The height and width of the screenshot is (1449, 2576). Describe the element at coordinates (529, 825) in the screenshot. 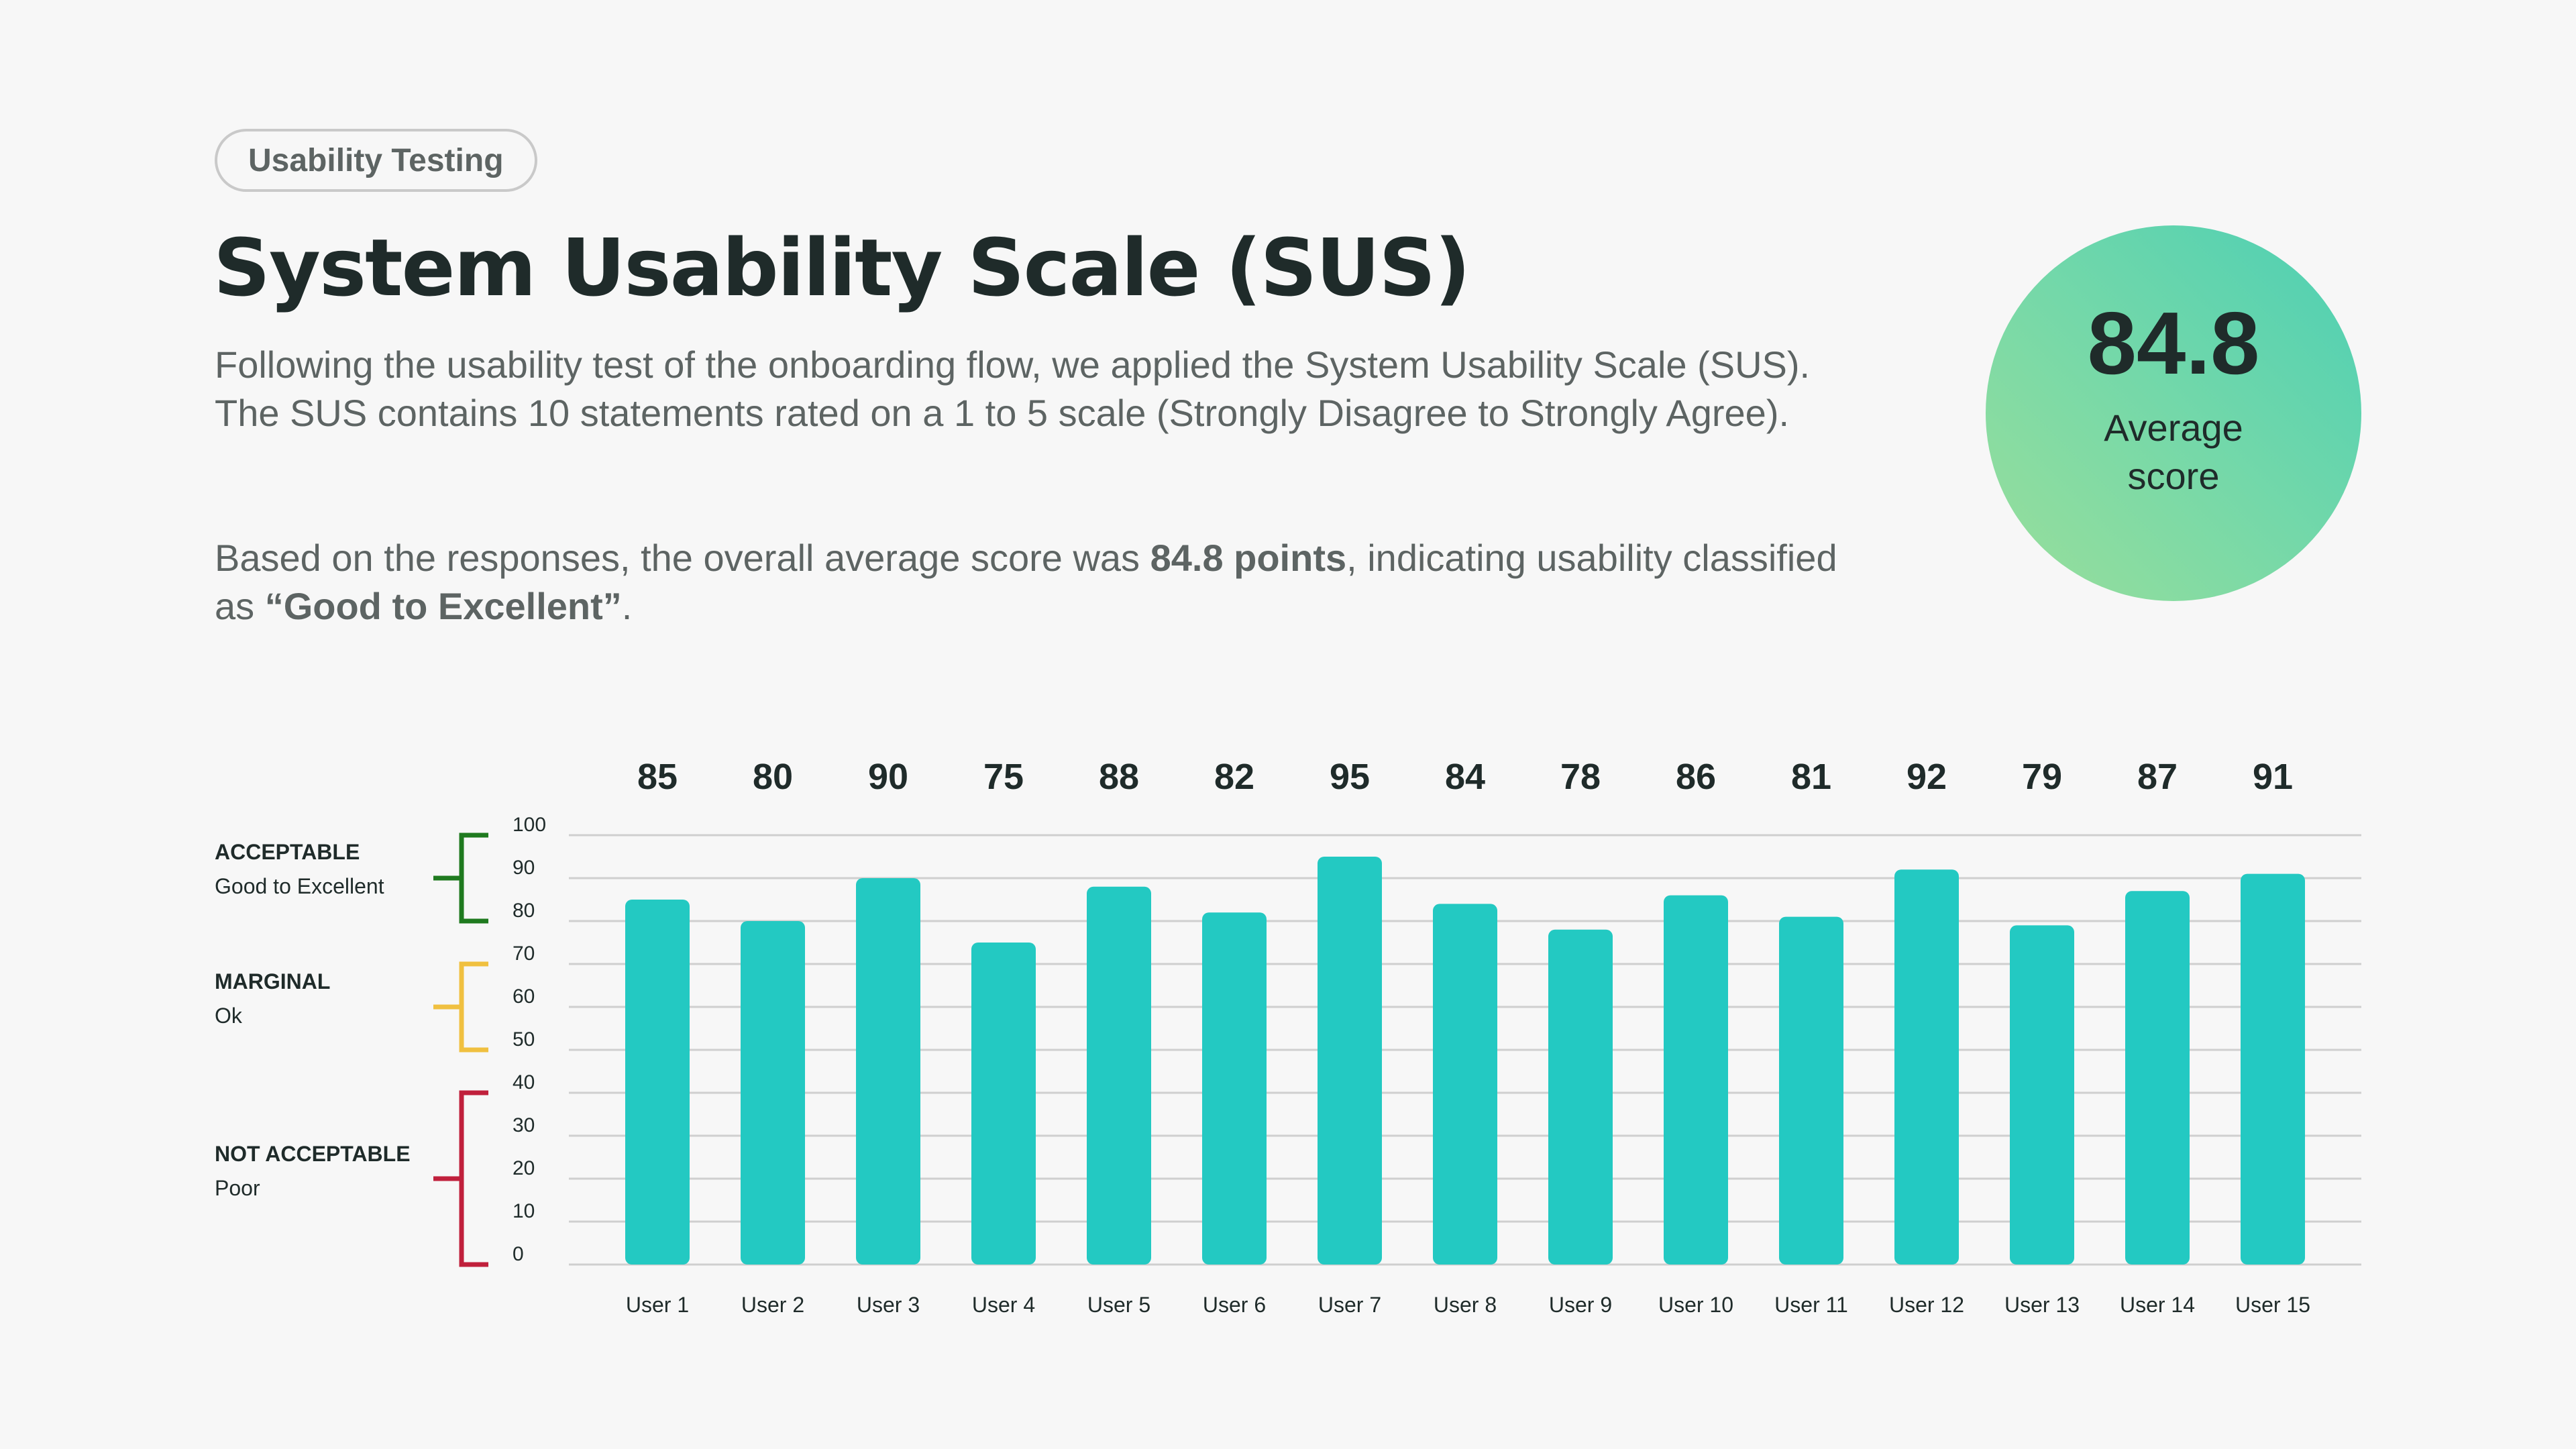

I see `y-tick-label: 100` at that location.